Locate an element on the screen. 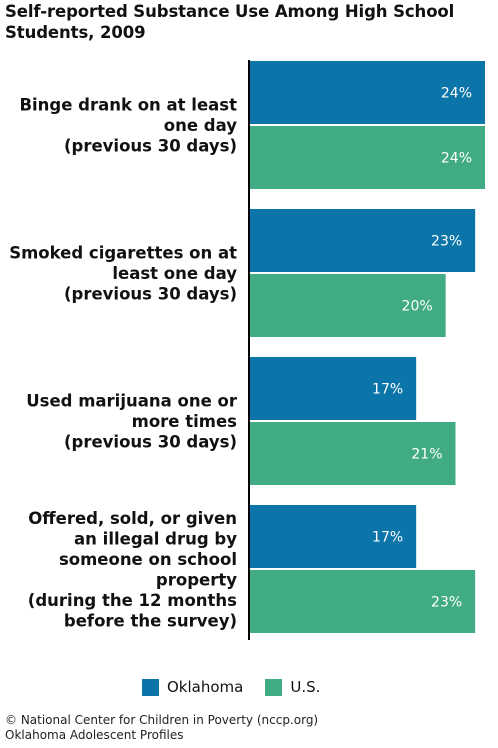 The image size is (498, 748). legend-swatch-us is located at coordinates (274, 687).